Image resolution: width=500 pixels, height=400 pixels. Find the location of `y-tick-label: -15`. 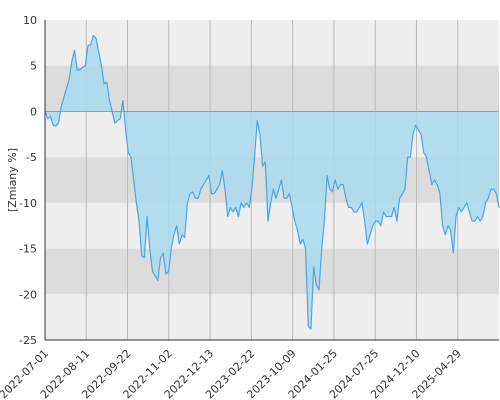

y-tick-label: -15 is located at coordinates (28, 249).